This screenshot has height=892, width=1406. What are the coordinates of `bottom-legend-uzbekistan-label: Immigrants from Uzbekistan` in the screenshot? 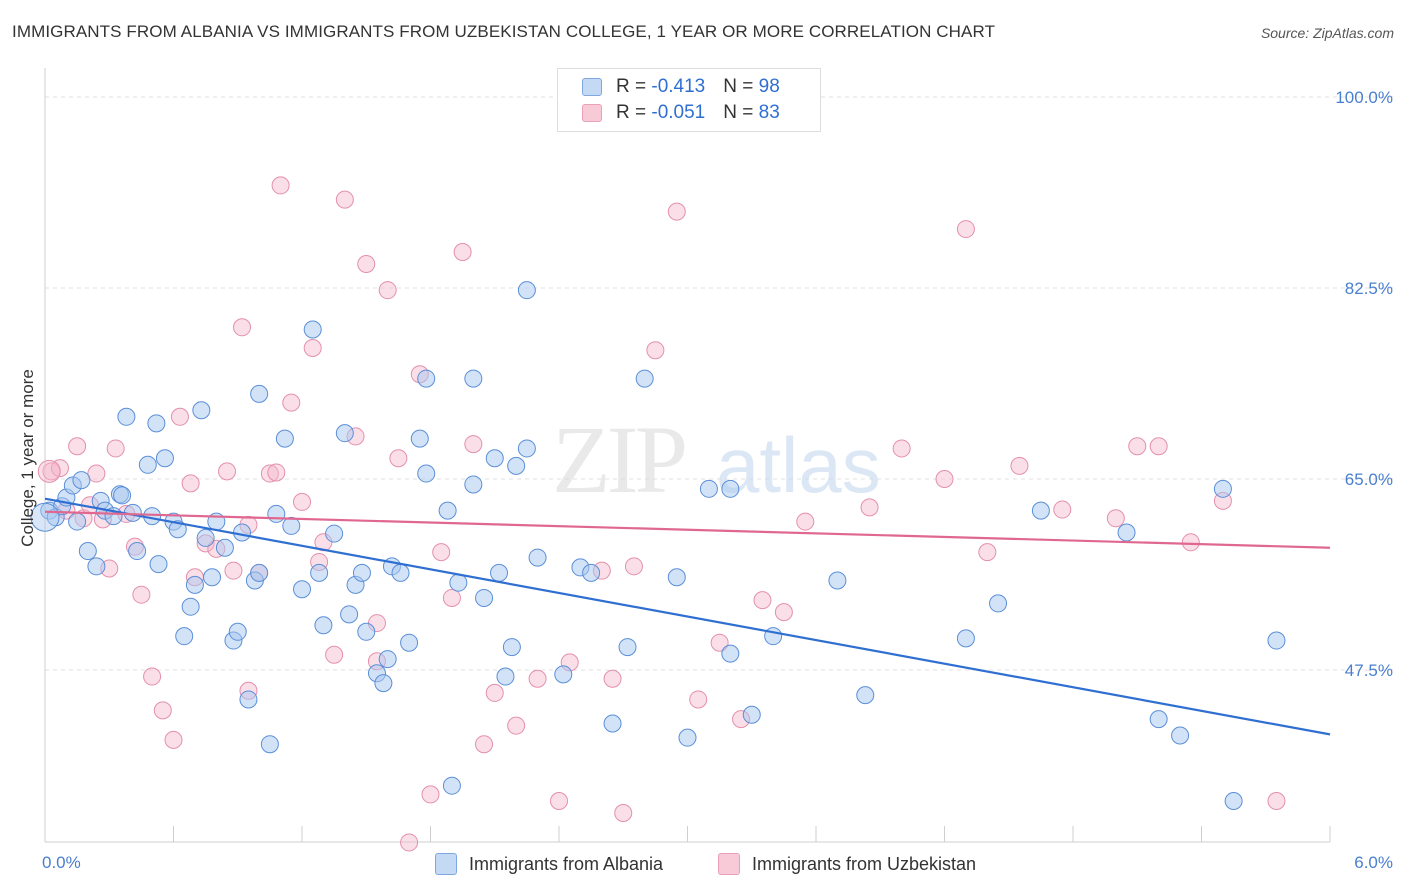 It's located at (864, 863).